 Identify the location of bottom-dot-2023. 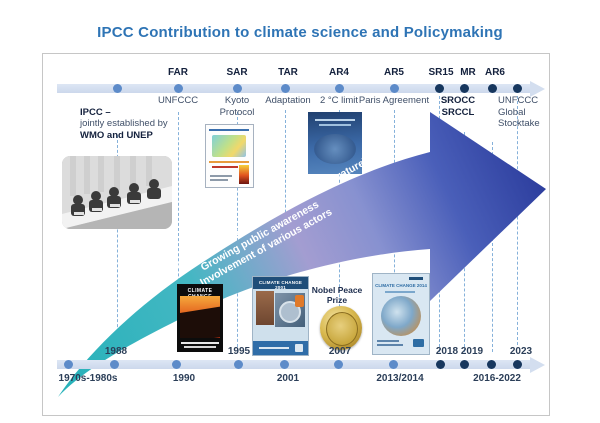
(517, 364).